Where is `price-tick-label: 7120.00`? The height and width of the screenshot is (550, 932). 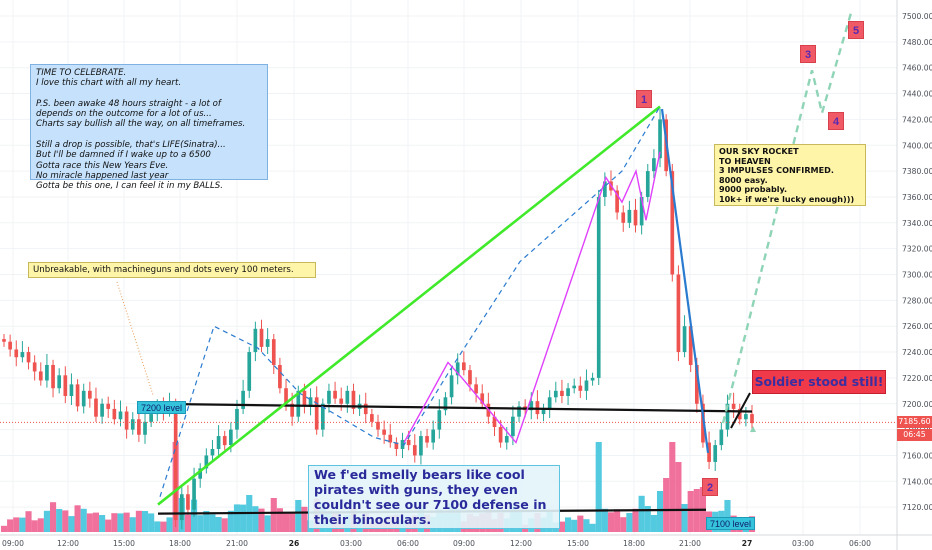
price-tick-label: 7120.00 is located at coordinates (917, 507).